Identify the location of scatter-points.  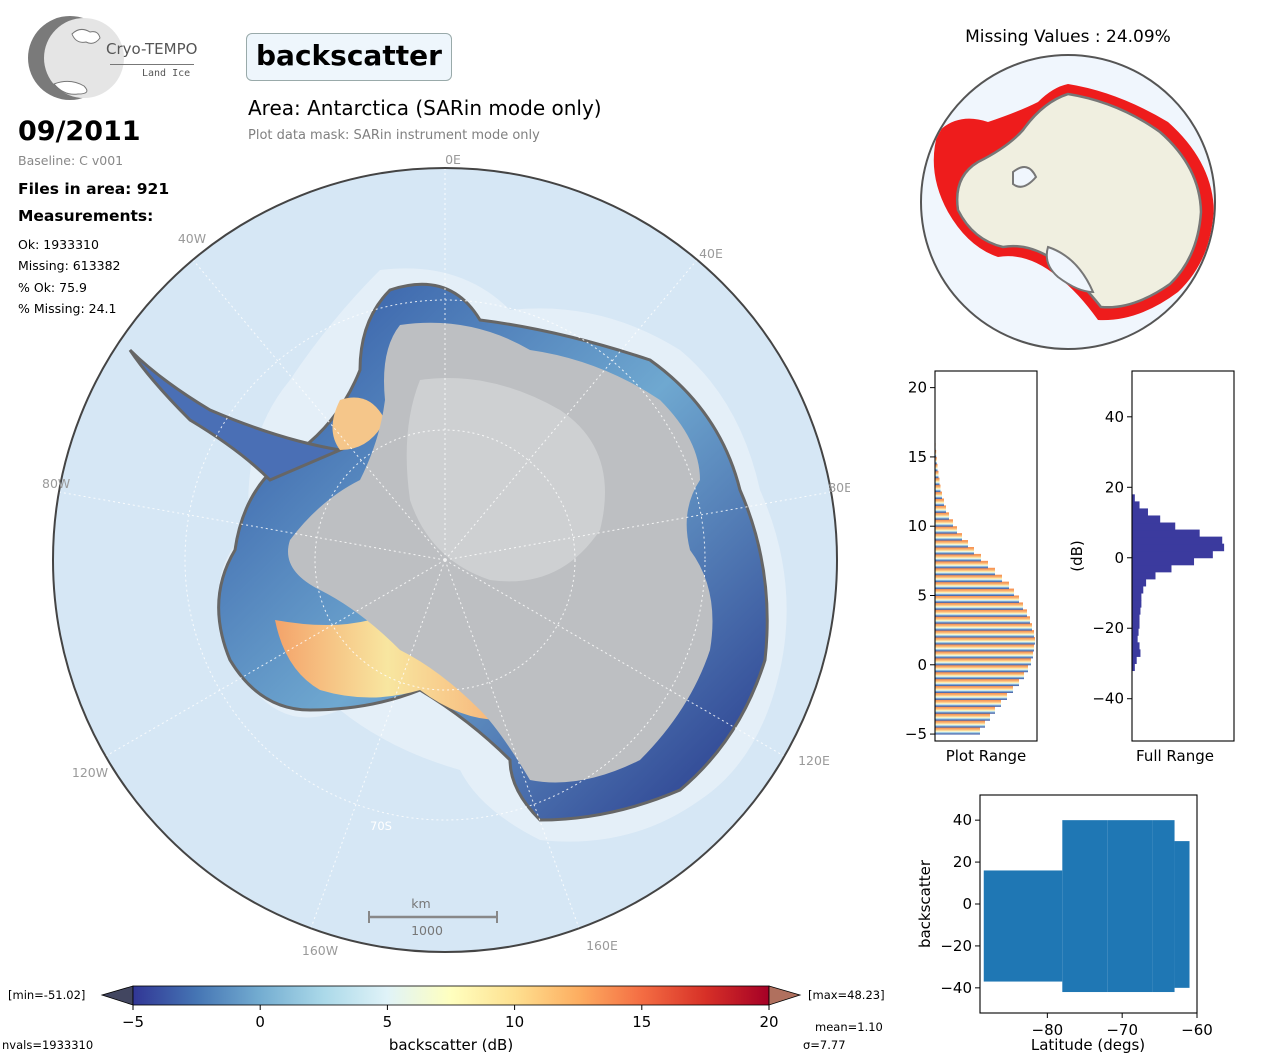
(1086, 906).